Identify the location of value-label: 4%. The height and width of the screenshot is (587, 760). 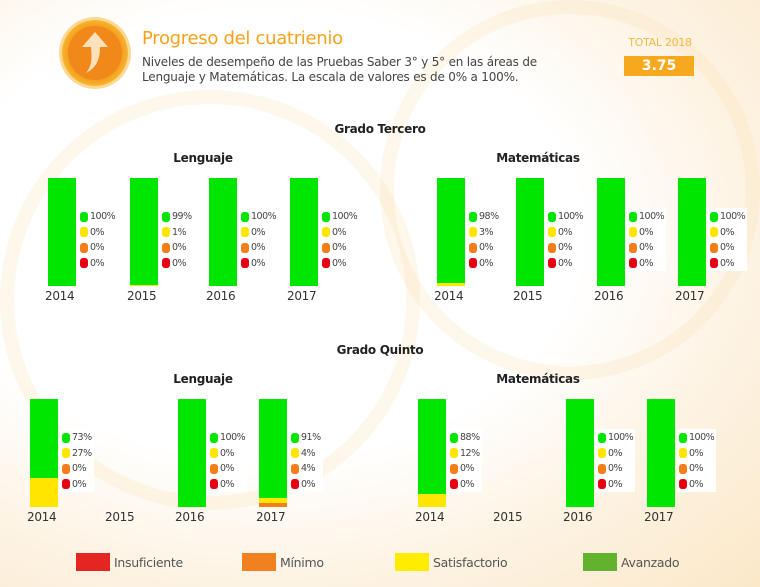
(308, 469).